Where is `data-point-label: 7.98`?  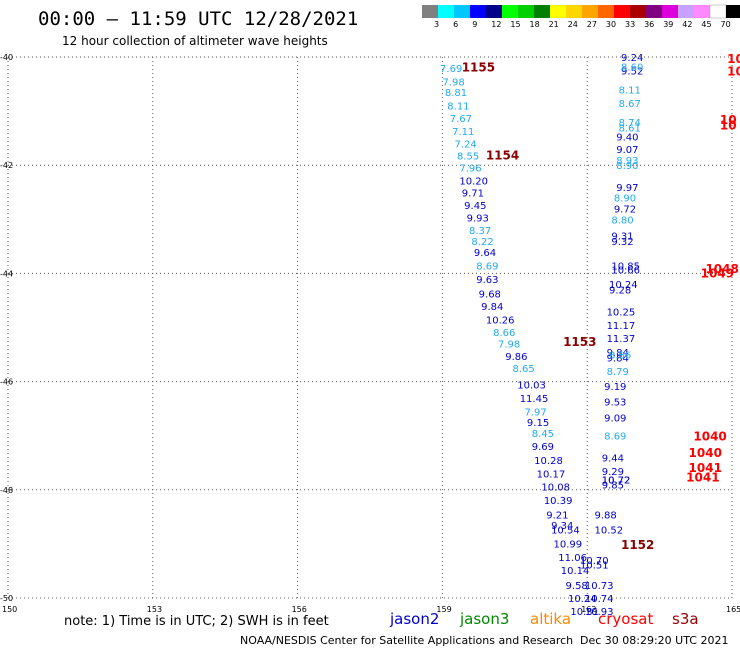 data-point-label: 7.98 is located at coordinates (453, 82).